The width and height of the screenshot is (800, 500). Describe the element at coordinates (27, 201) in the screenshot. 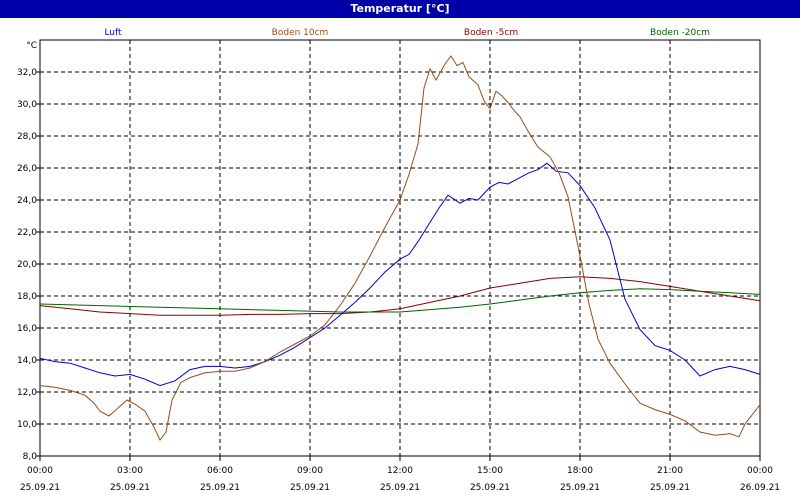

I see `y-tick-label: 24,0` at that location.